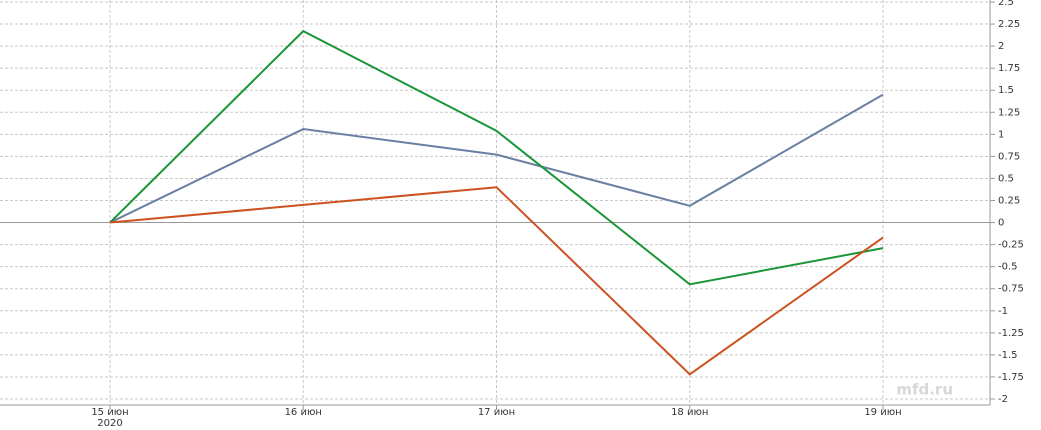 The image size is (1041, 430). Describe the element at coordinates (882, 412) in the screenshot. I see `x-tick-label: 19 июн` at that location.